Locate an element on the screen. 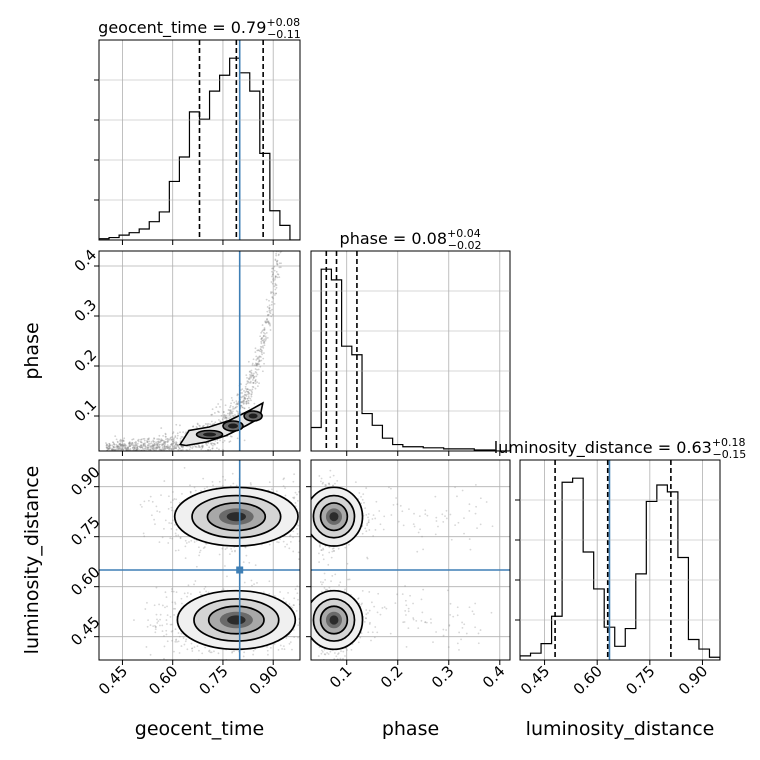  luminosity_distance-xlabel: luminosity_distance is located at coordinates (620, 729).